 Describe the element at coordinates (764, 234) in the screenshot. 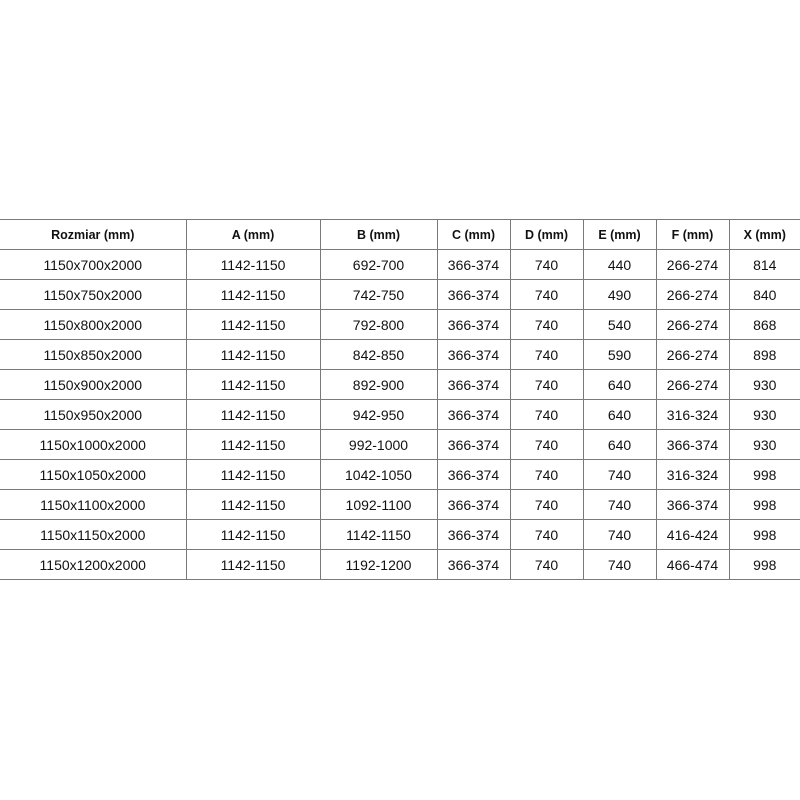

I see `column-header: X (mm)` at that location.